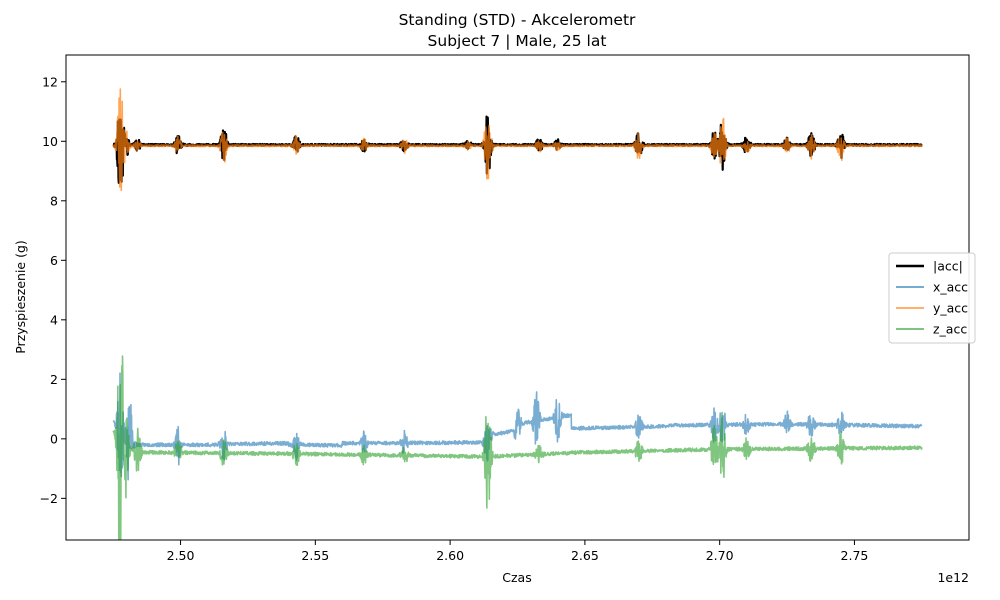 The image size is (1000, 600). Describe the element at coordinates (54, 200) in the screenshot. I see `y-tick-label: 8` at that location.